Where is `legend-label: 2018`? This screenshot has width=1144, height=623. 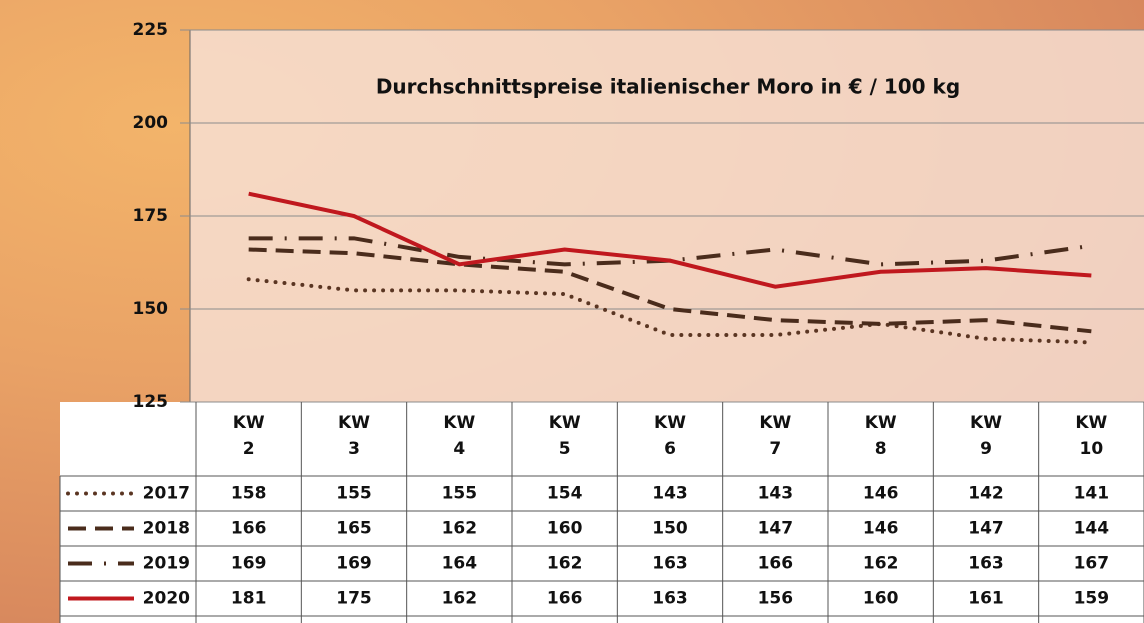 legend-label: 2018 is located at coordinates (166, 529).